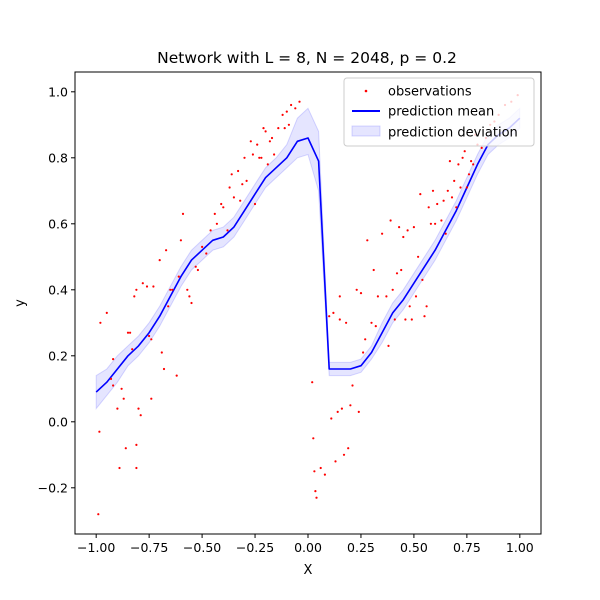  I want to click on y-tick-label: 1.0, so click(58, 91).